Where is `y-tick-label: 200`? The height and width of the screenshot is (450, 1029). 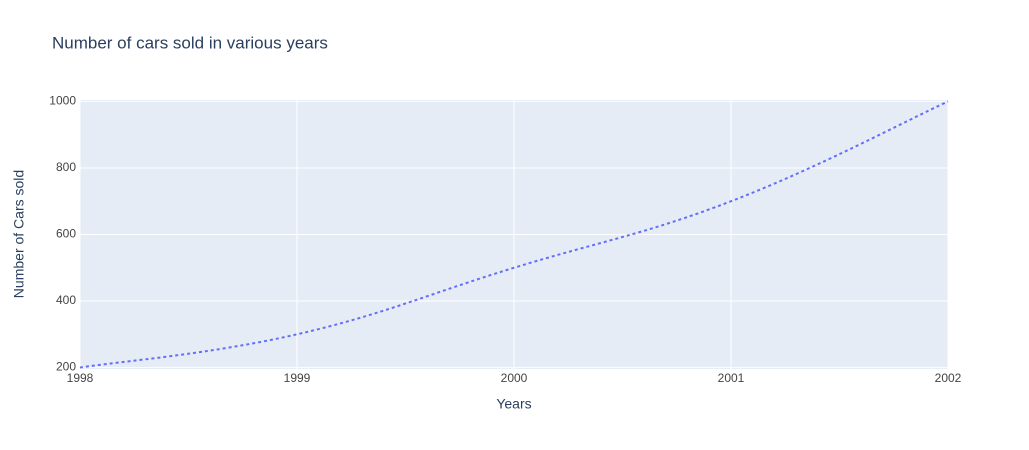
y-tick-label: 200 is located at coordinates (66, 367).